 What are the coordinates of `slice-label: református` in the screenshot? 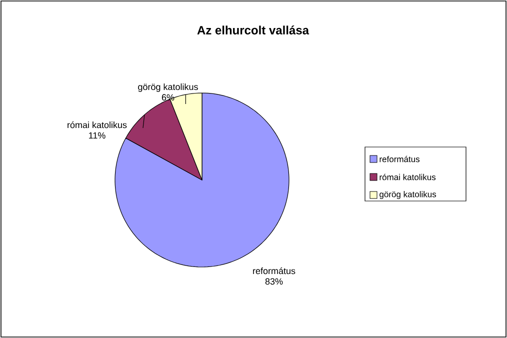 It's located at (274, 270).